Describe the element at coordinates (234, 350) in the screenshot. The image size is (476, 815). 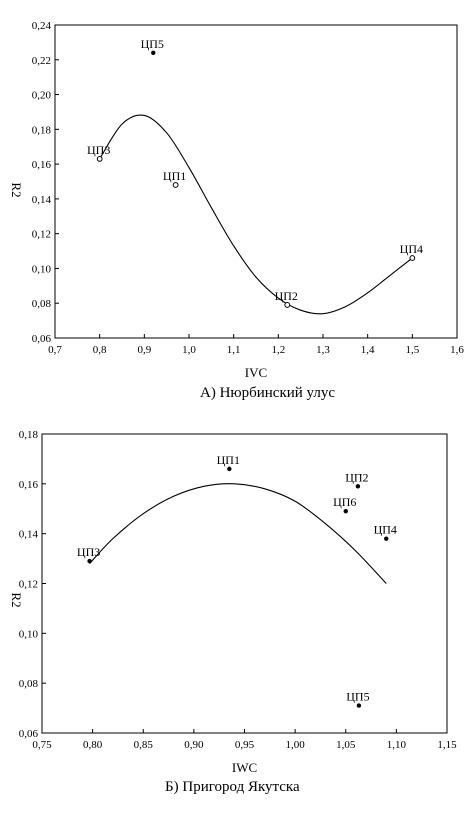
I see `x-tick-label: 1,1` at that location.